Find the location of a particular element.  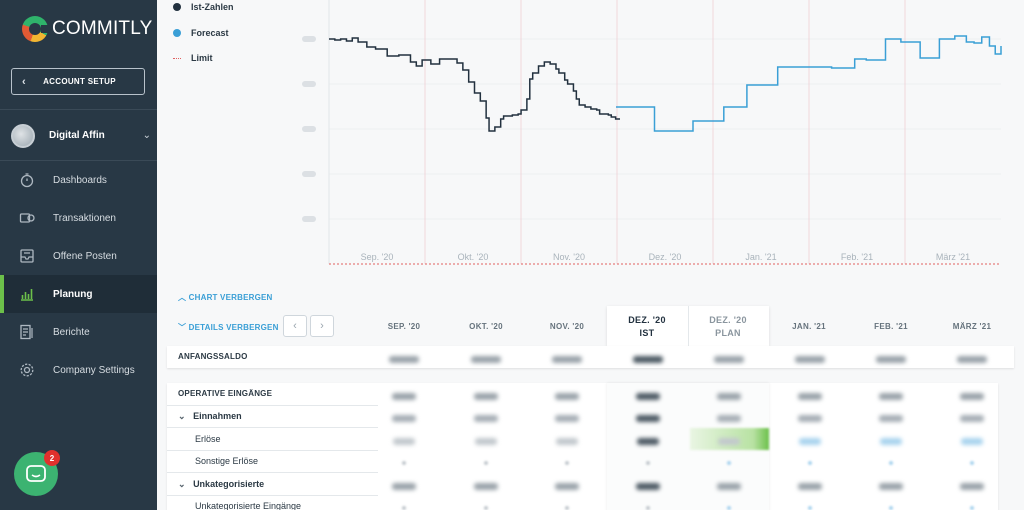

chevron-right-icon: › is located at coordinates (322, 326).